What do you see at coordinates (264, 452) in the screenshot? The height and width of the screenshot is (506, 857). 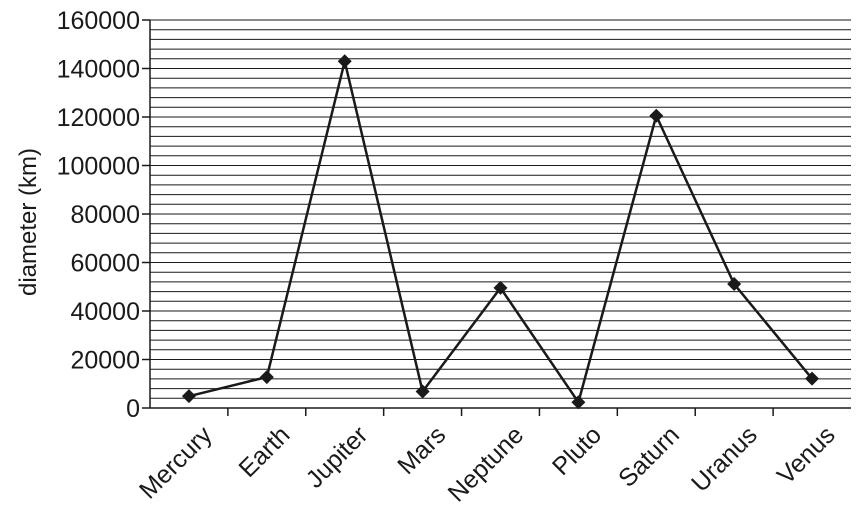 I see `x-tick-label: Earth` at bounding box center [264, 452].